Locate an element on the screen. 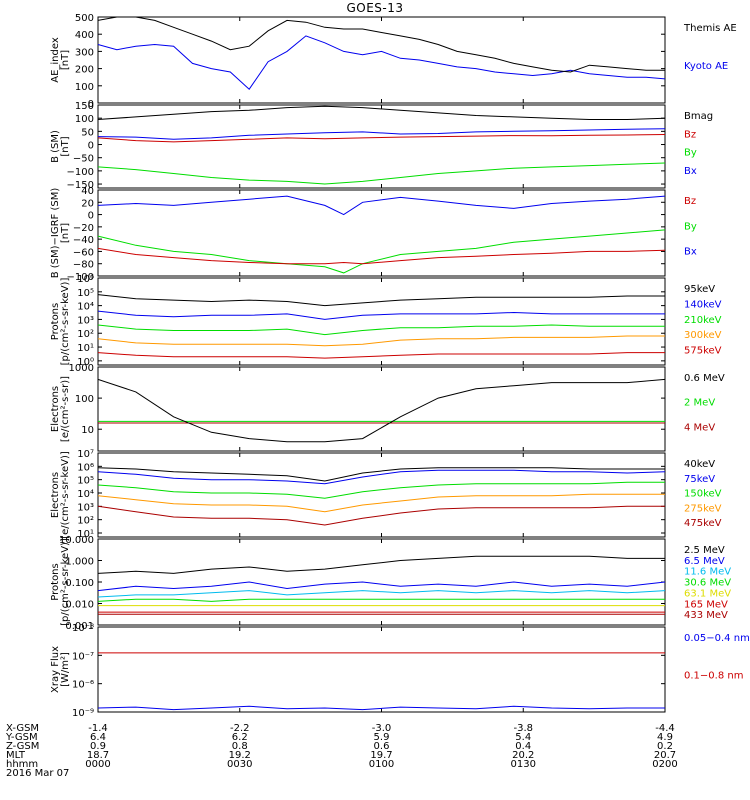 The width and height of the screenshot is (750, 800). series-line-575kev is located at coordinates (381, 355).